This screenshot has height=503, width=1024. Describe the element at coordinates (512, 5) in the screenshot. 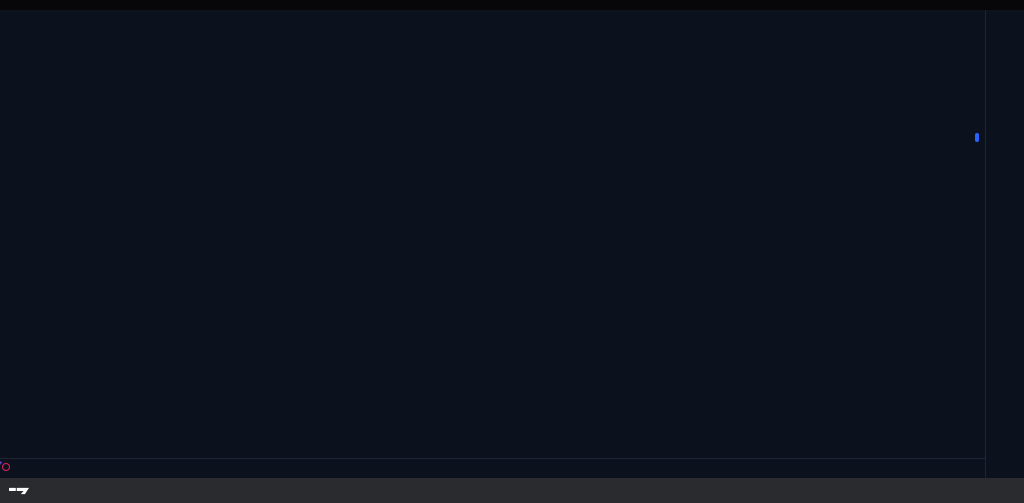

I see `export-title-bar` at that location.